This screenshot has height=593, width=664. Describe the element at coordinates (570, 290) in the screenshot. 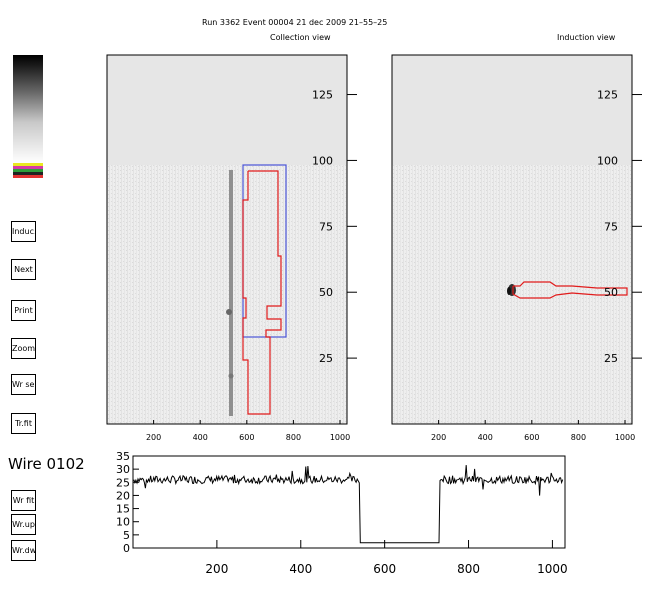

I see `induction-track-outline` at that location.